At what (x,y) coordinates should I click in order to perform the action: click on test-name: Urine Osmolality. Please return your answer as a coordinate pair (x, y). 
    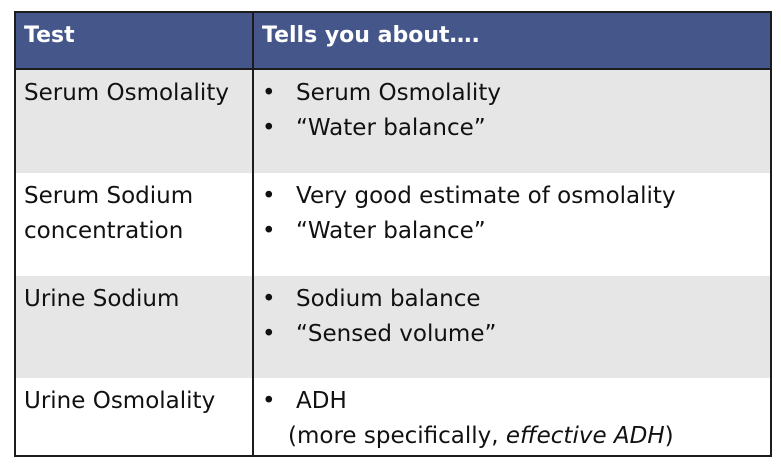
    Looking at the image, I should click on (120, 401).